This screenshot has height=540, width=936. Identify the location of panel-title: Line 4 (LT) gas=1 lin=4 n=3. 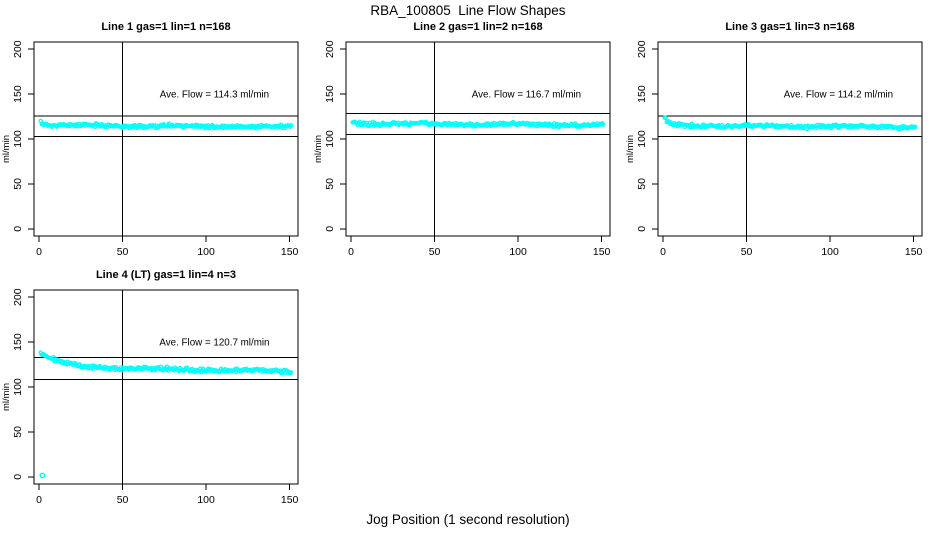
(166, 275).